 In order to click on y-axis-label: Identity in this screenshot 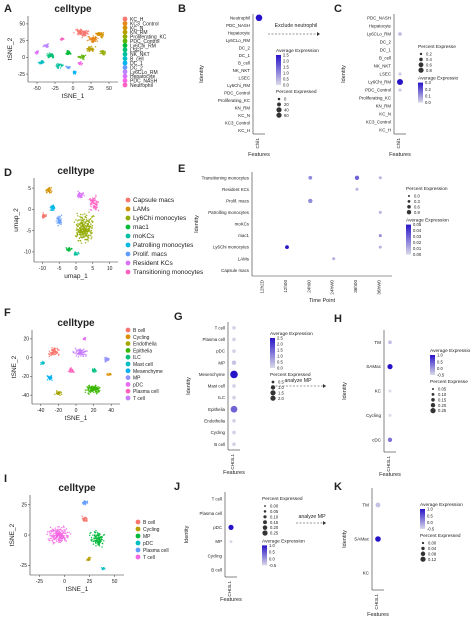, I will do `click(187, 534)`.